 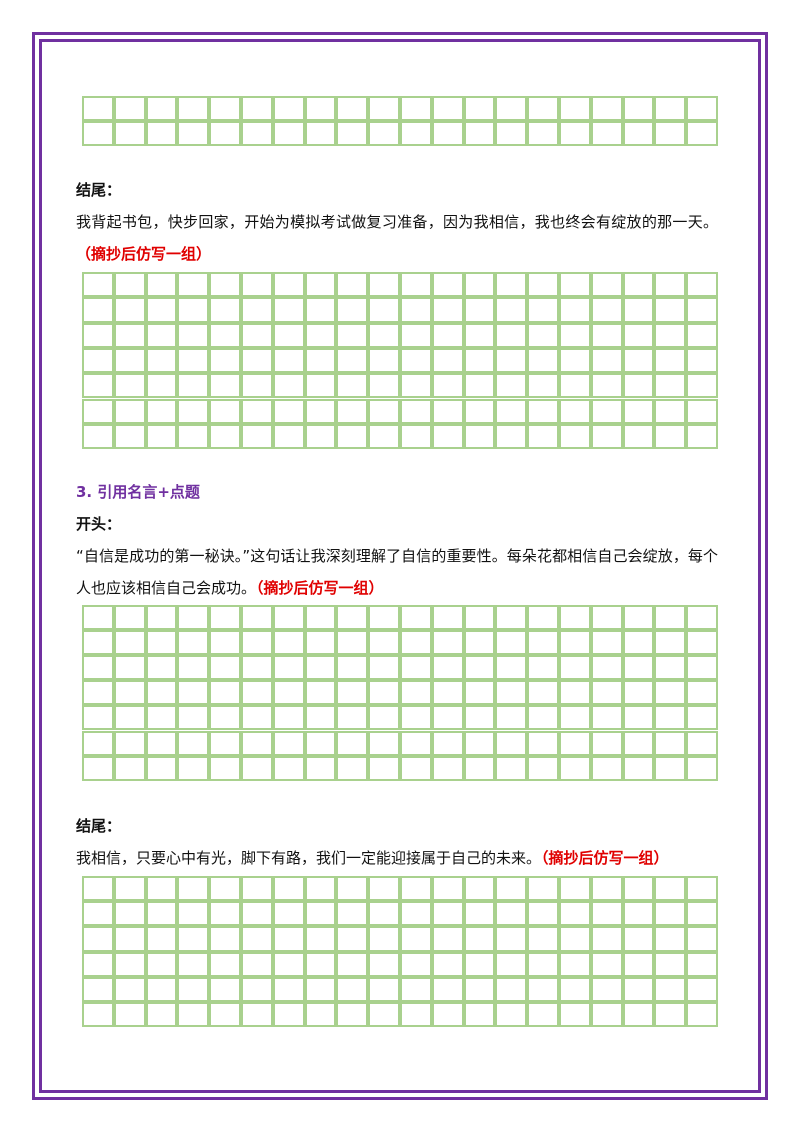 I want to click on paragraph: 我相信，只要心中有光，脚下有路，我们一定能迎接属于自己的未来。（摘抄后仿写一组）, so click(x=397, y=858).